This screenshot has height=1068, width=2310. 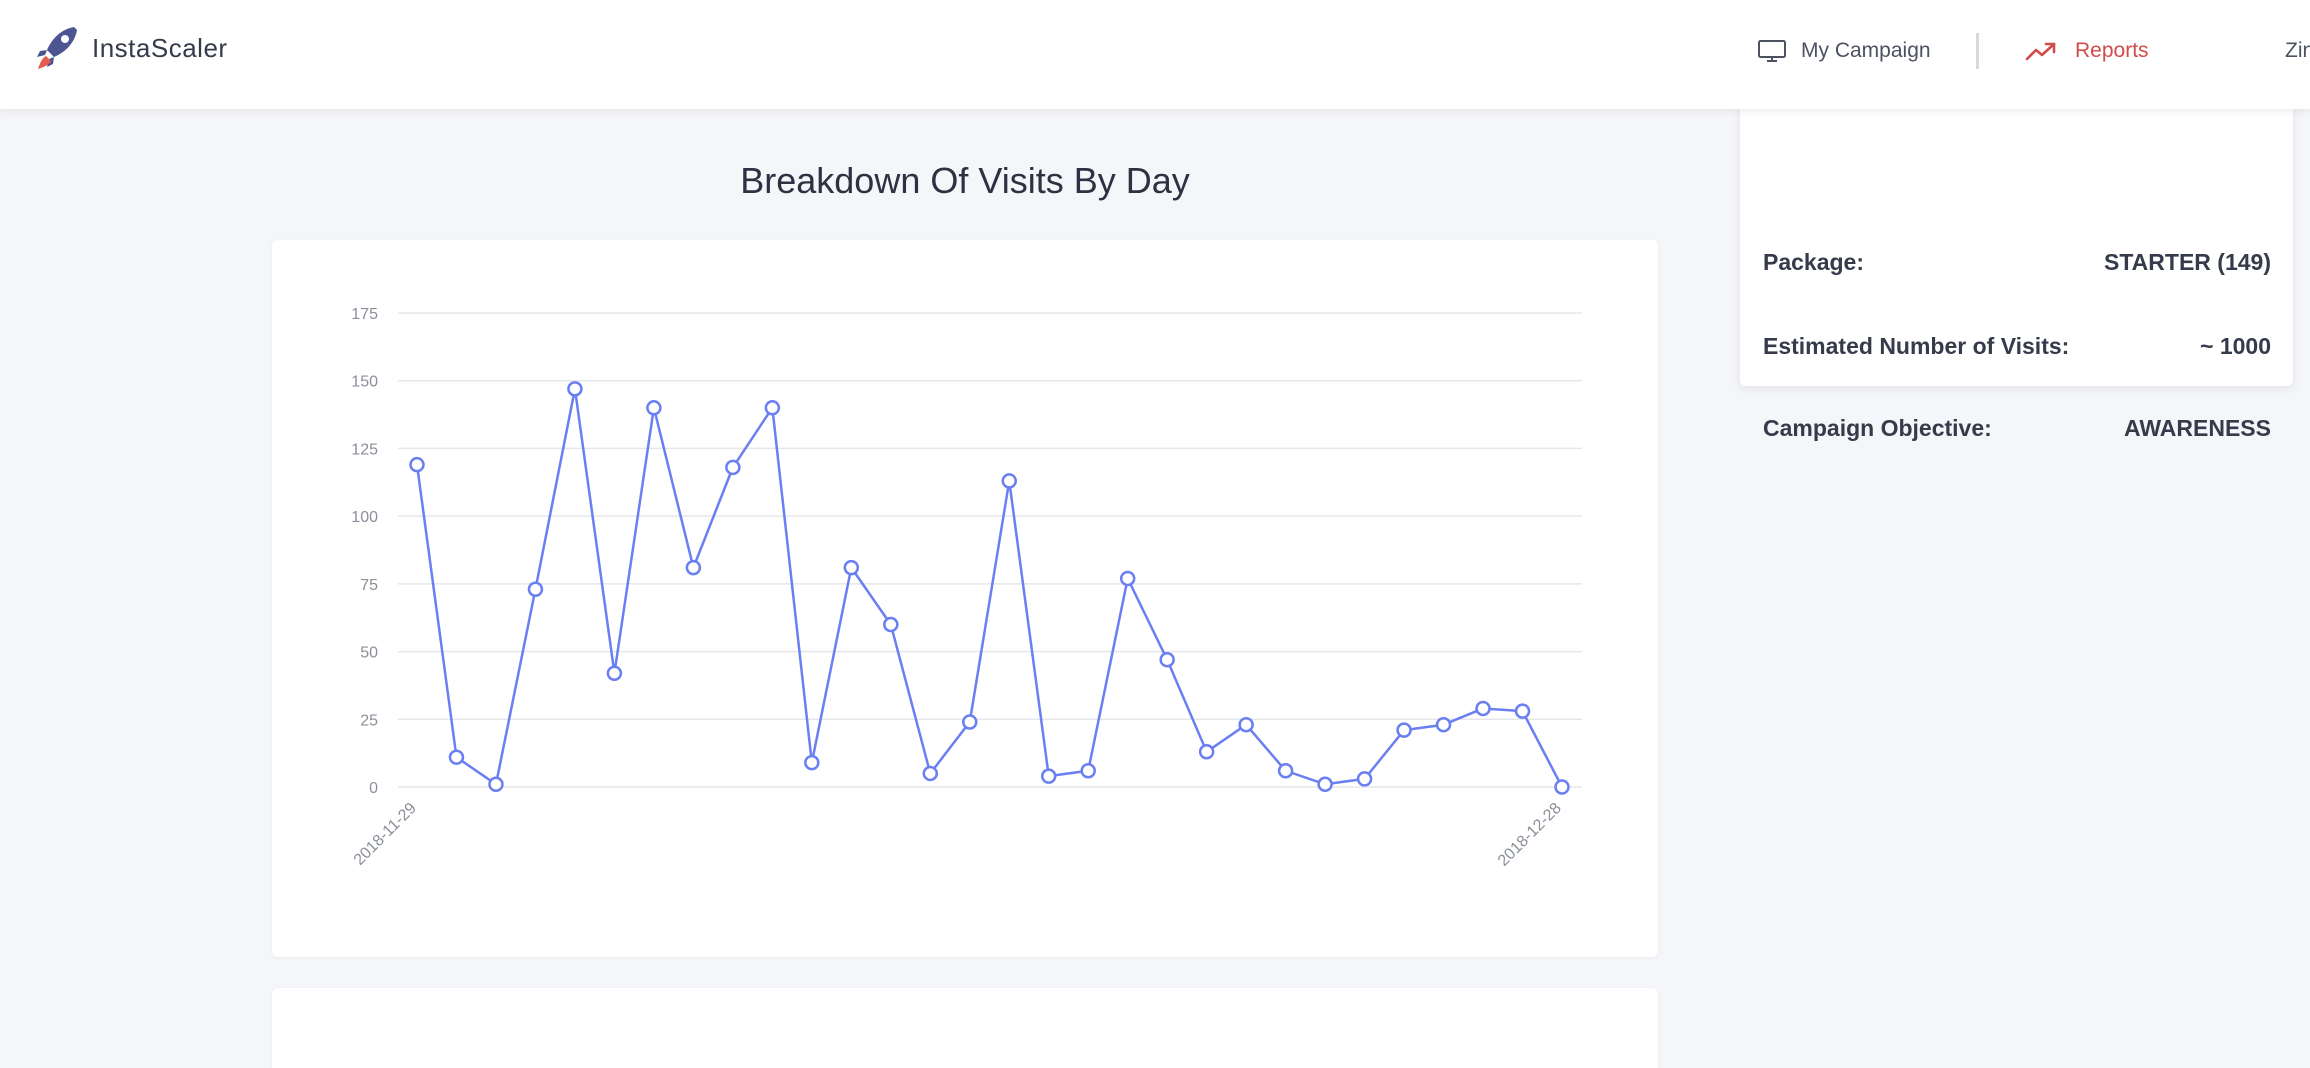 I want to click on nav-user-label: Zin, so click(x=2297, y=50).